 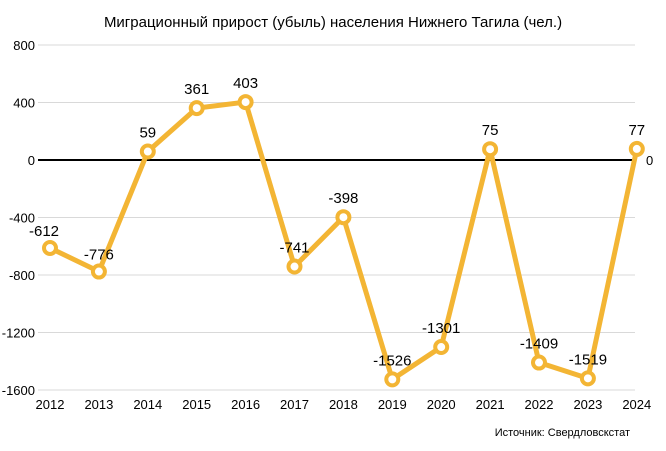 What do you see at coordinates (343, 198) in the screenshot?
I see `data-label: -398` at bounding box center [343, 198].